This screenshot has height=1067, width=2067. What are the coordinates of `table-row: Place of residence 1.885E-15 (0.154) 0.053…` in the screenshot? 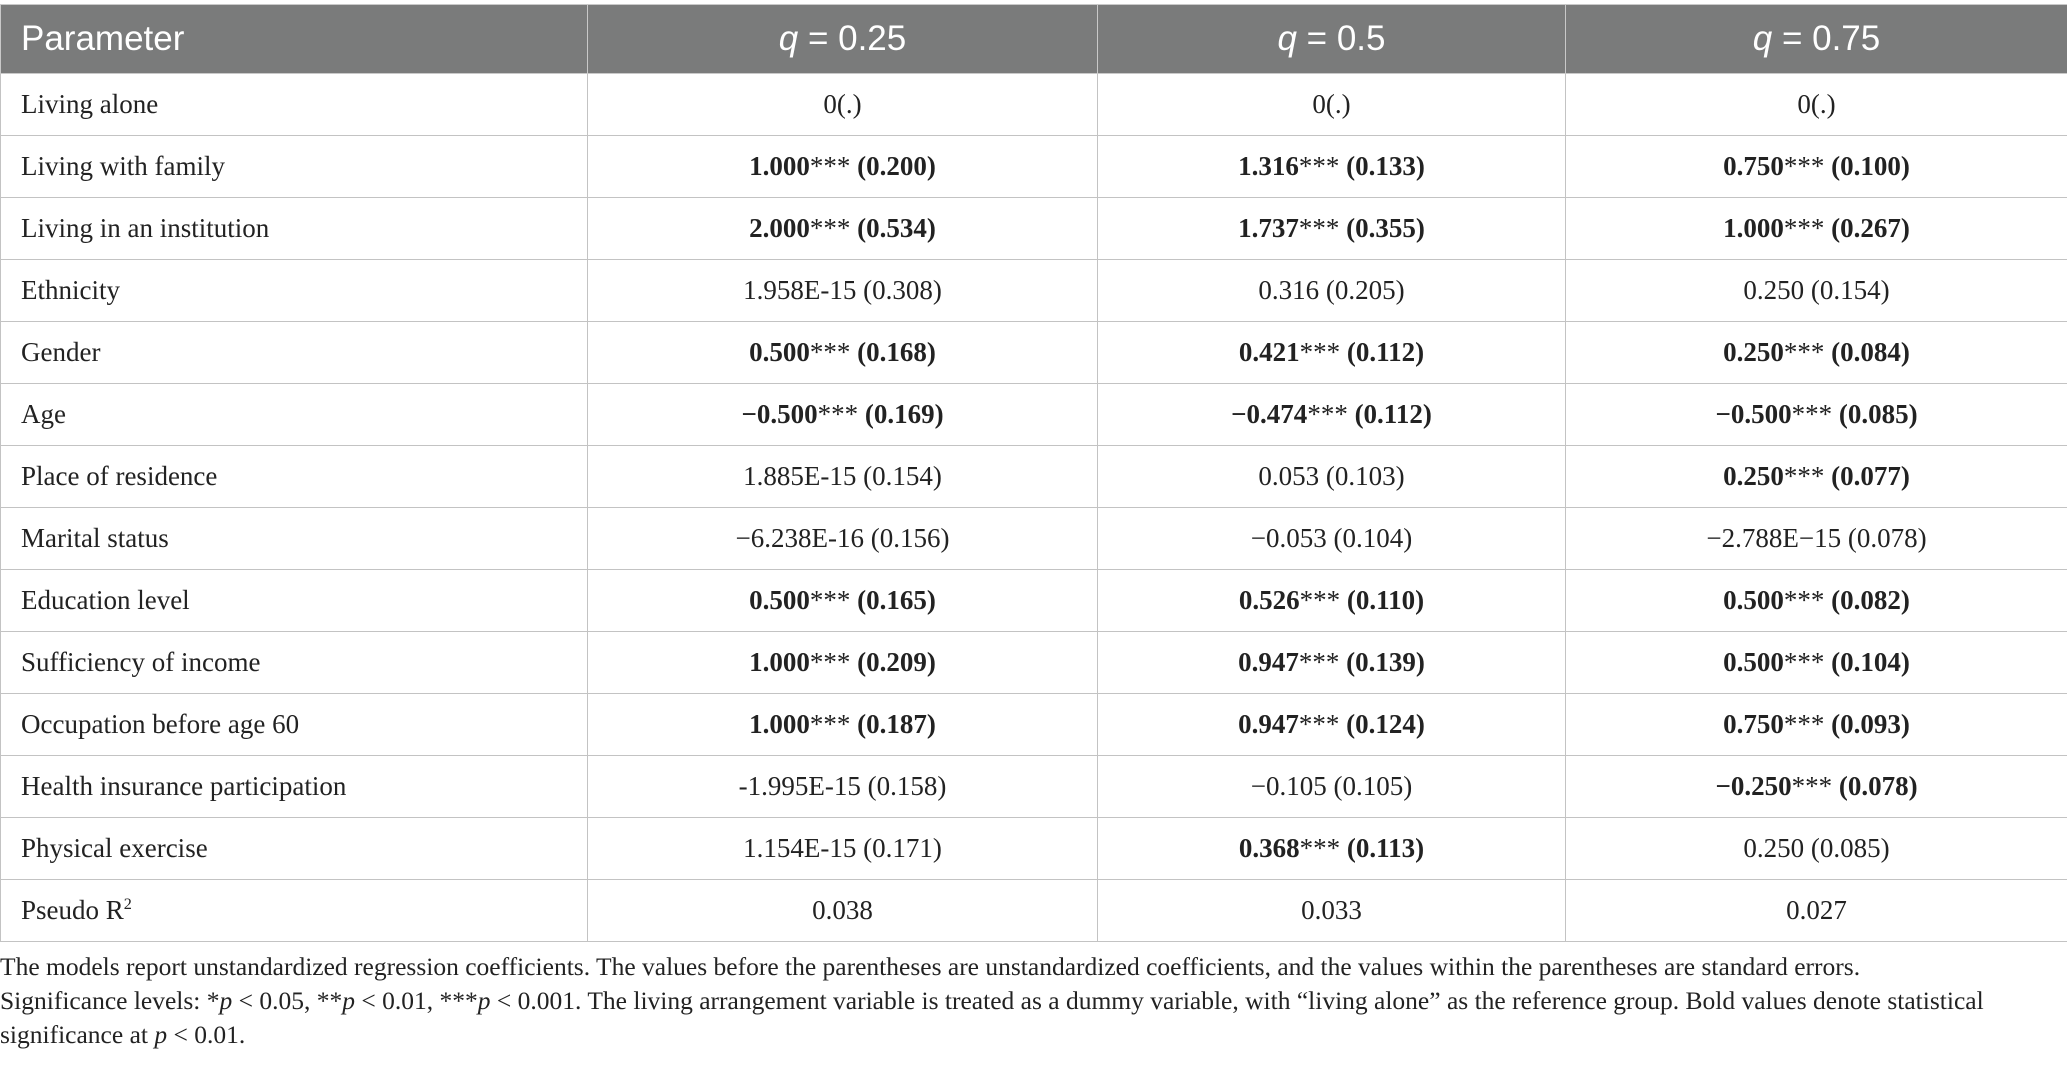 It's located at (1033, 476).